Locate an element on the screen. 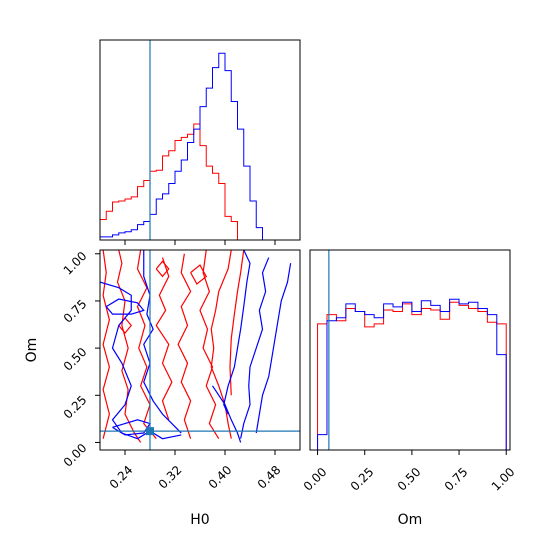  om-x-tick-label: 0.75 is located at coordinates (456, 479).